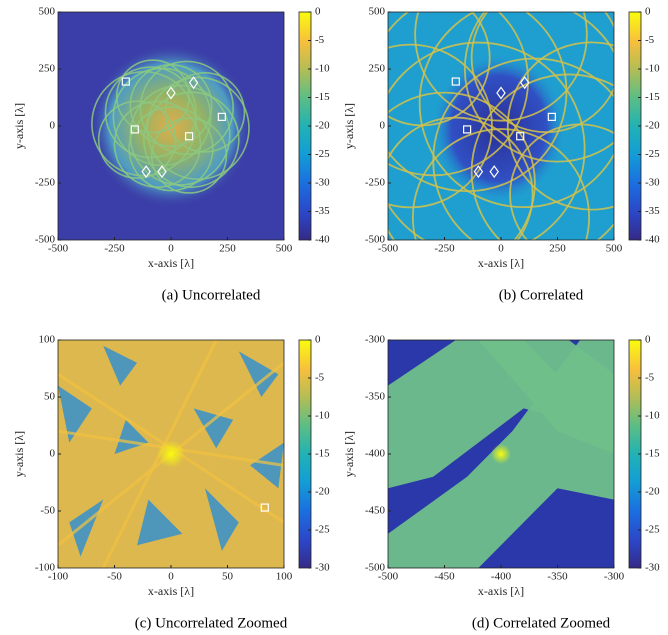 This screenshot has height=635, width=668. I want to click on y-tick-label: -300, so click(375, 340).